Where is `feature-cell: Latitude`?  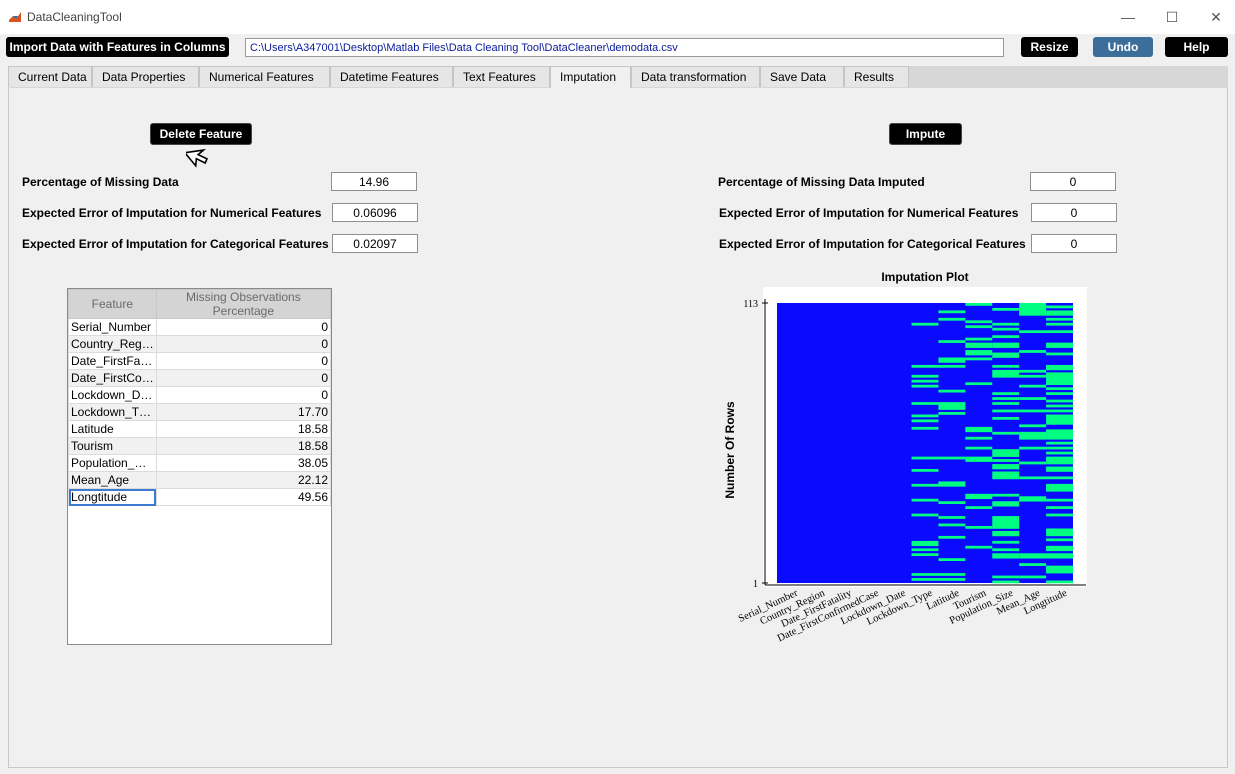
feature-cell: Latitude is located at coordinates (112, 429).